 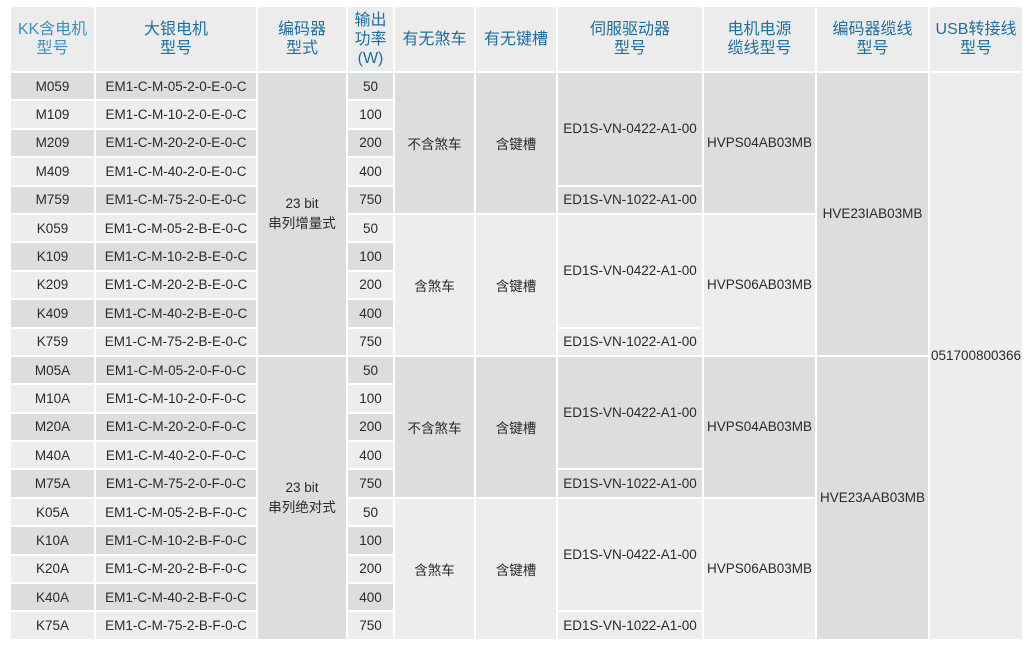 I want to click on motor-model-cell: EM1-C-M-20-2-0-E-0-C, so click(x=176, y=143).